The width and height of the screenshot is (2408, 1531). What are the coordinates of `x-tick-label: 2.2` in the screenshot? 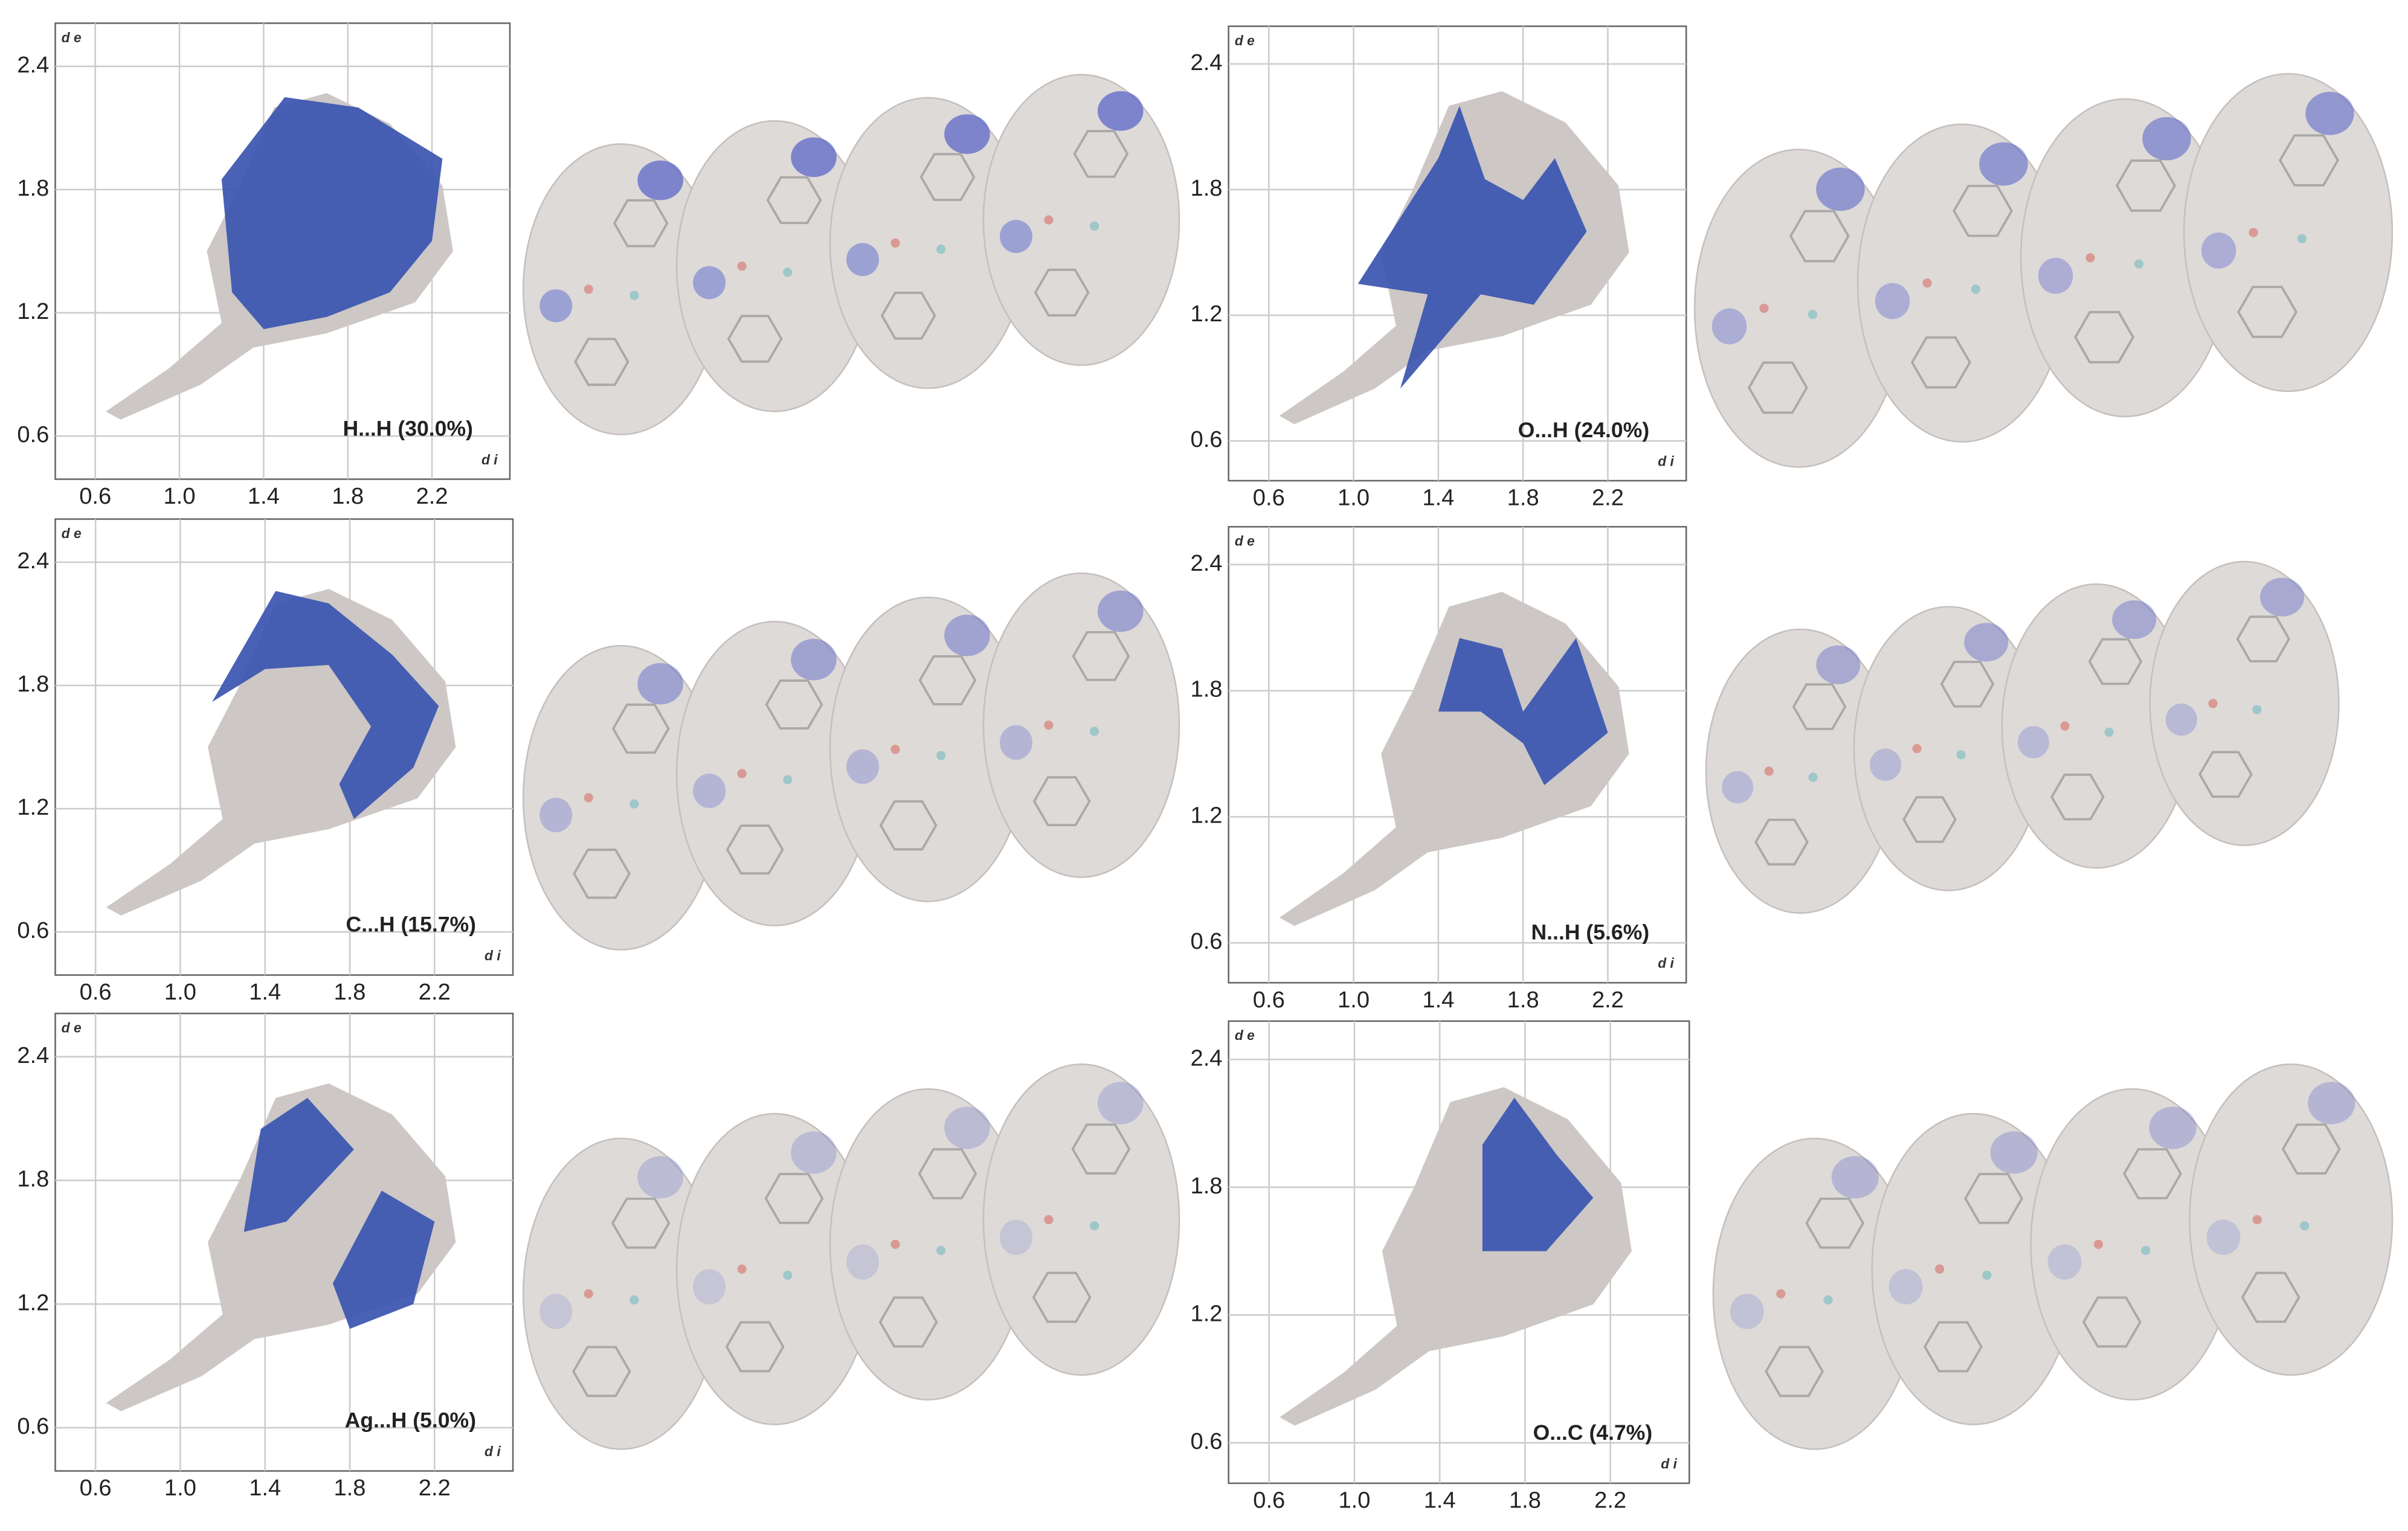 It's located at (435, 1488).